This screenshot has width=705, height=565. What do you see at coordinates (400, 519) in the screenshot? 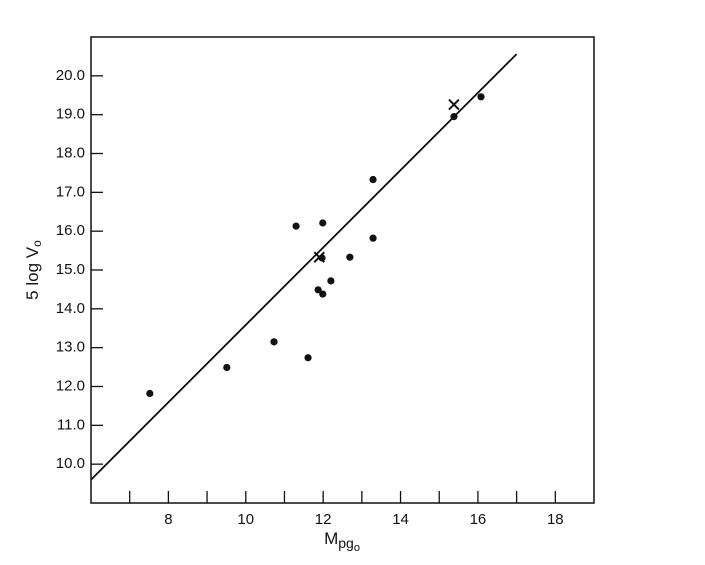
I see `x-tick-label: 14` at bounding box center [400, 519].